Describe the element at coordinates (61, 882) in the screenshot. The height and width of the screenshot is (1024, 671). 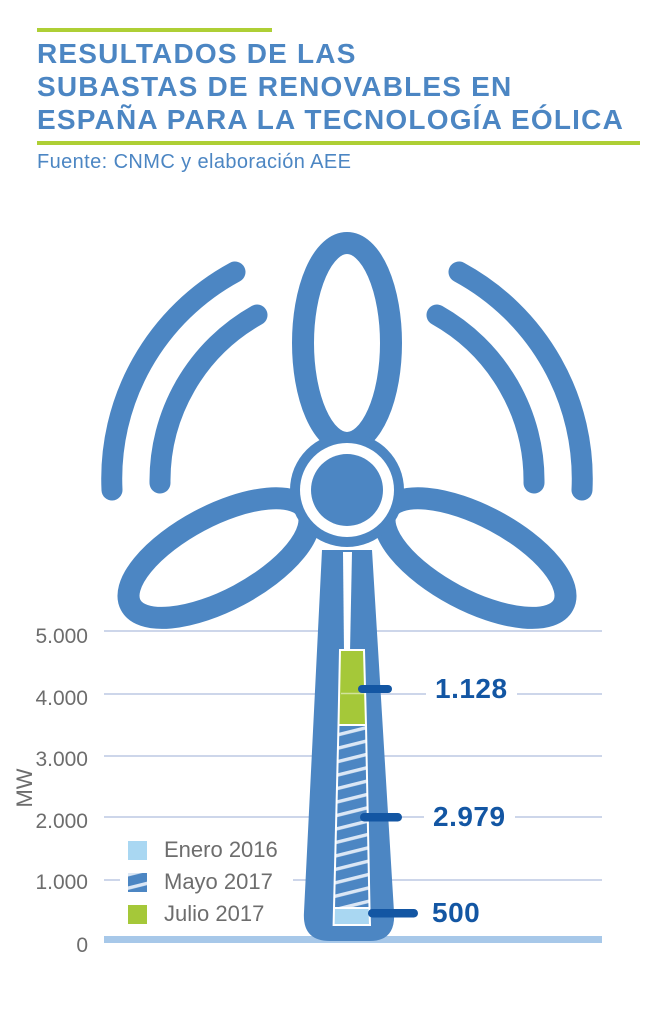
I see `y-tick-1000: 1.000` at that location.